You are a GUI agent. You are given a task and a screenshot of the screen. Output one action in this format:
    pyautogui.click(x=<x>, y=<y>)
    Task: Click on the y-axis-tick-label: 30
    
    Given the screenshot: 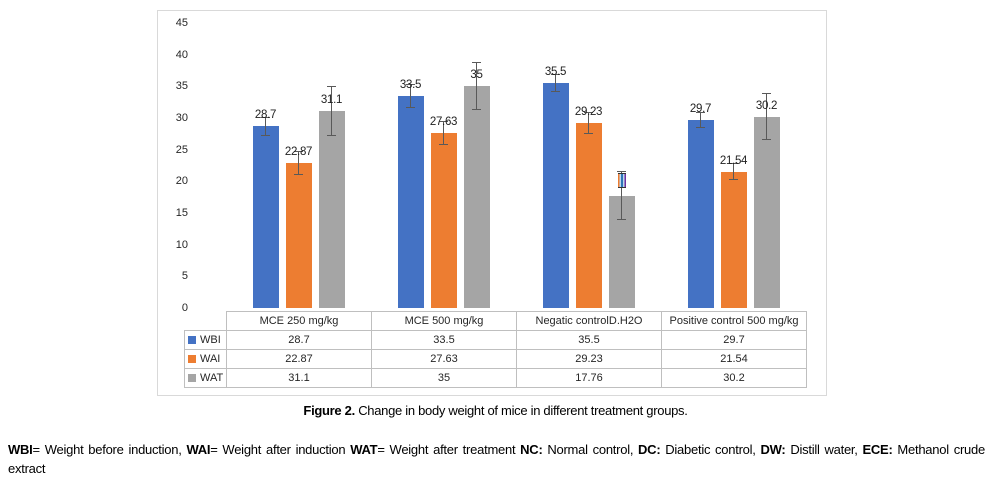 What is the action you would take?
    pyautogui.click(x=181, y=118)
    